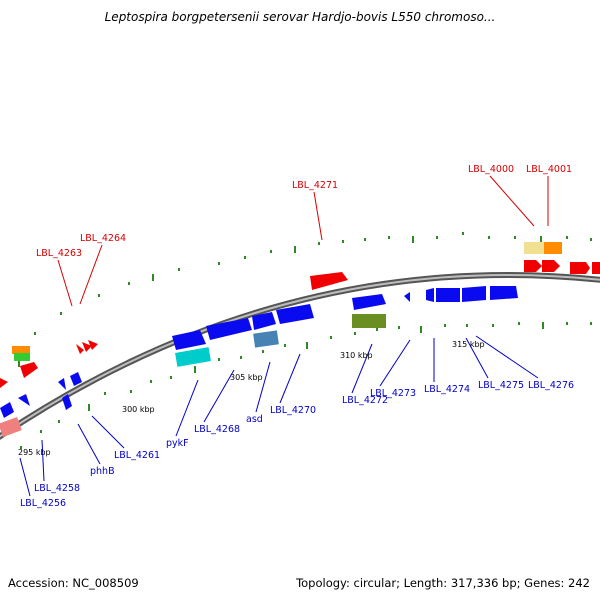  What do you see at coordinates (491, 169) in the screenshot?
I see `gene-label: LBL_4000` at bounding box center [491, 169].